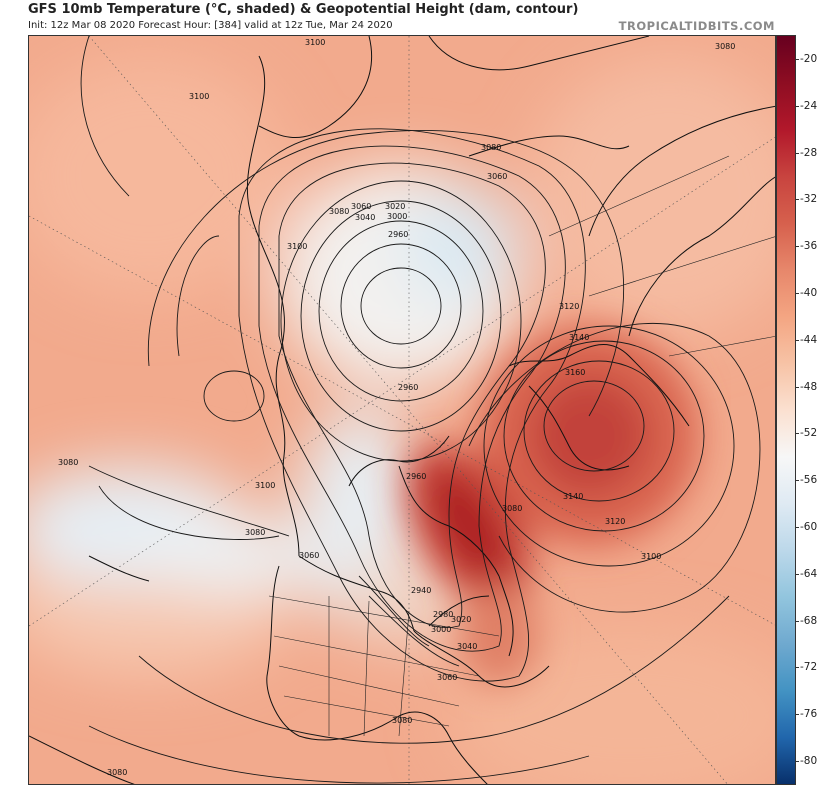  What do you see at coordinates (809, 714) in the screenshot?
I see `colorbar-tick-label: -76` at bounding box center [809, 714].